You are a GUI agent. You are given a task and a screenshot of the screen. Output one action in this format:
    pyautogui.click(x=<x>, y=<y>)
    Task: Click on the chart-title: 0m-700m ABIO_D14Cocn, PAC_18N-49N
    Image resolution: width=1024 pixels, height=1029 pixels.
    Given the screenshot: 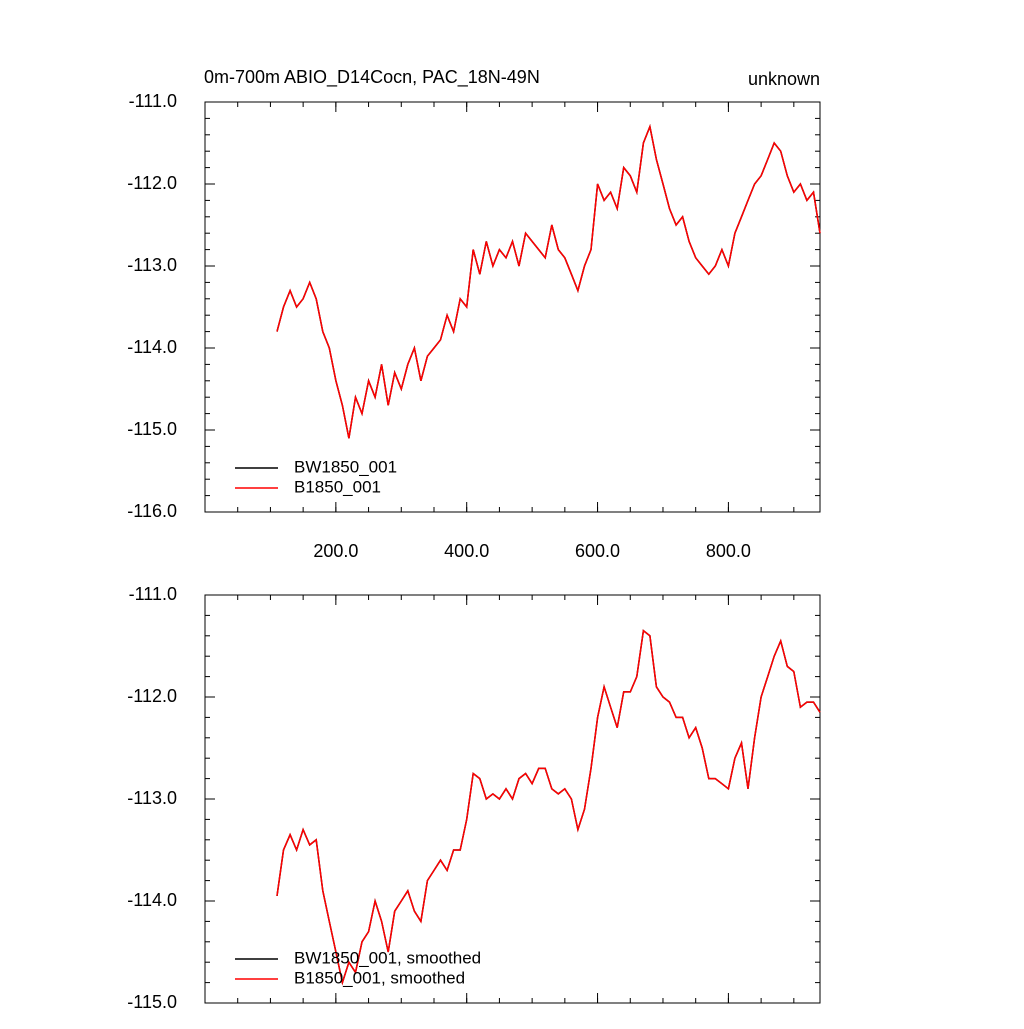 What is the action you would take?
    pyautogui.click(x=372, y=77)
    